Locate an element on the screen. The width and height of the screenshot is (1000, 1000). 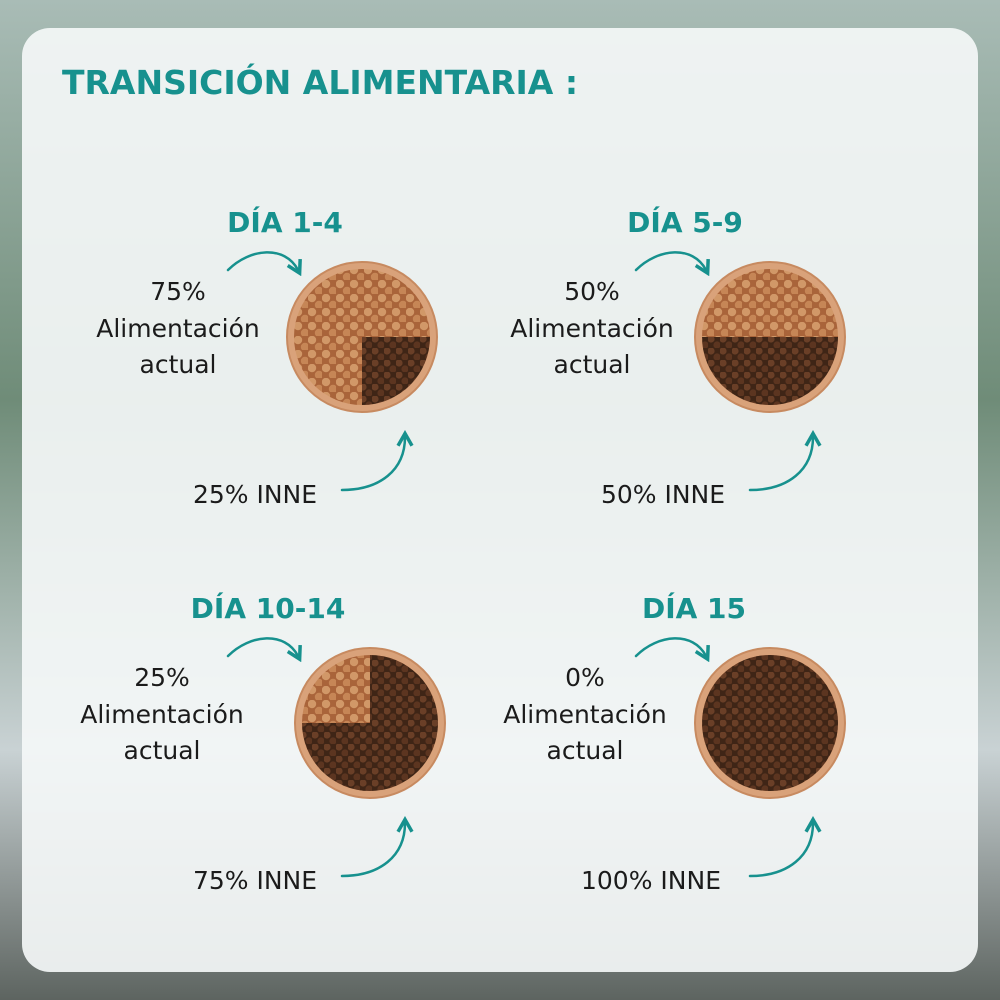
inne-label: 75% INNE is located at coordinates (255, 880).